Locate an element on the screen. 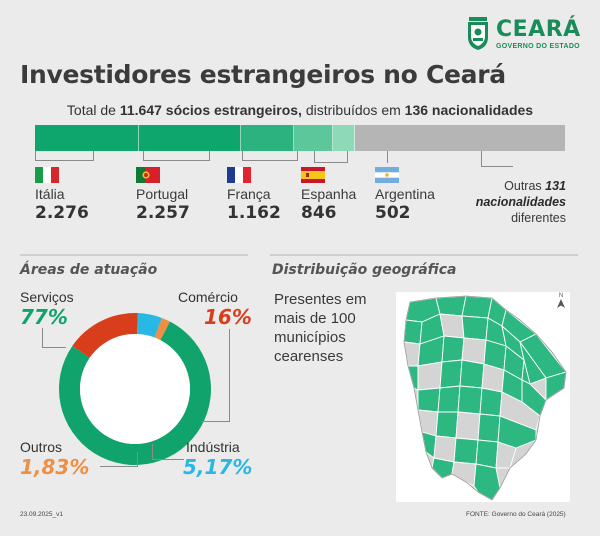 The width and height of the screenshot is (600, 536). country-name-italia: Itália is located at coordinates (50, 194).